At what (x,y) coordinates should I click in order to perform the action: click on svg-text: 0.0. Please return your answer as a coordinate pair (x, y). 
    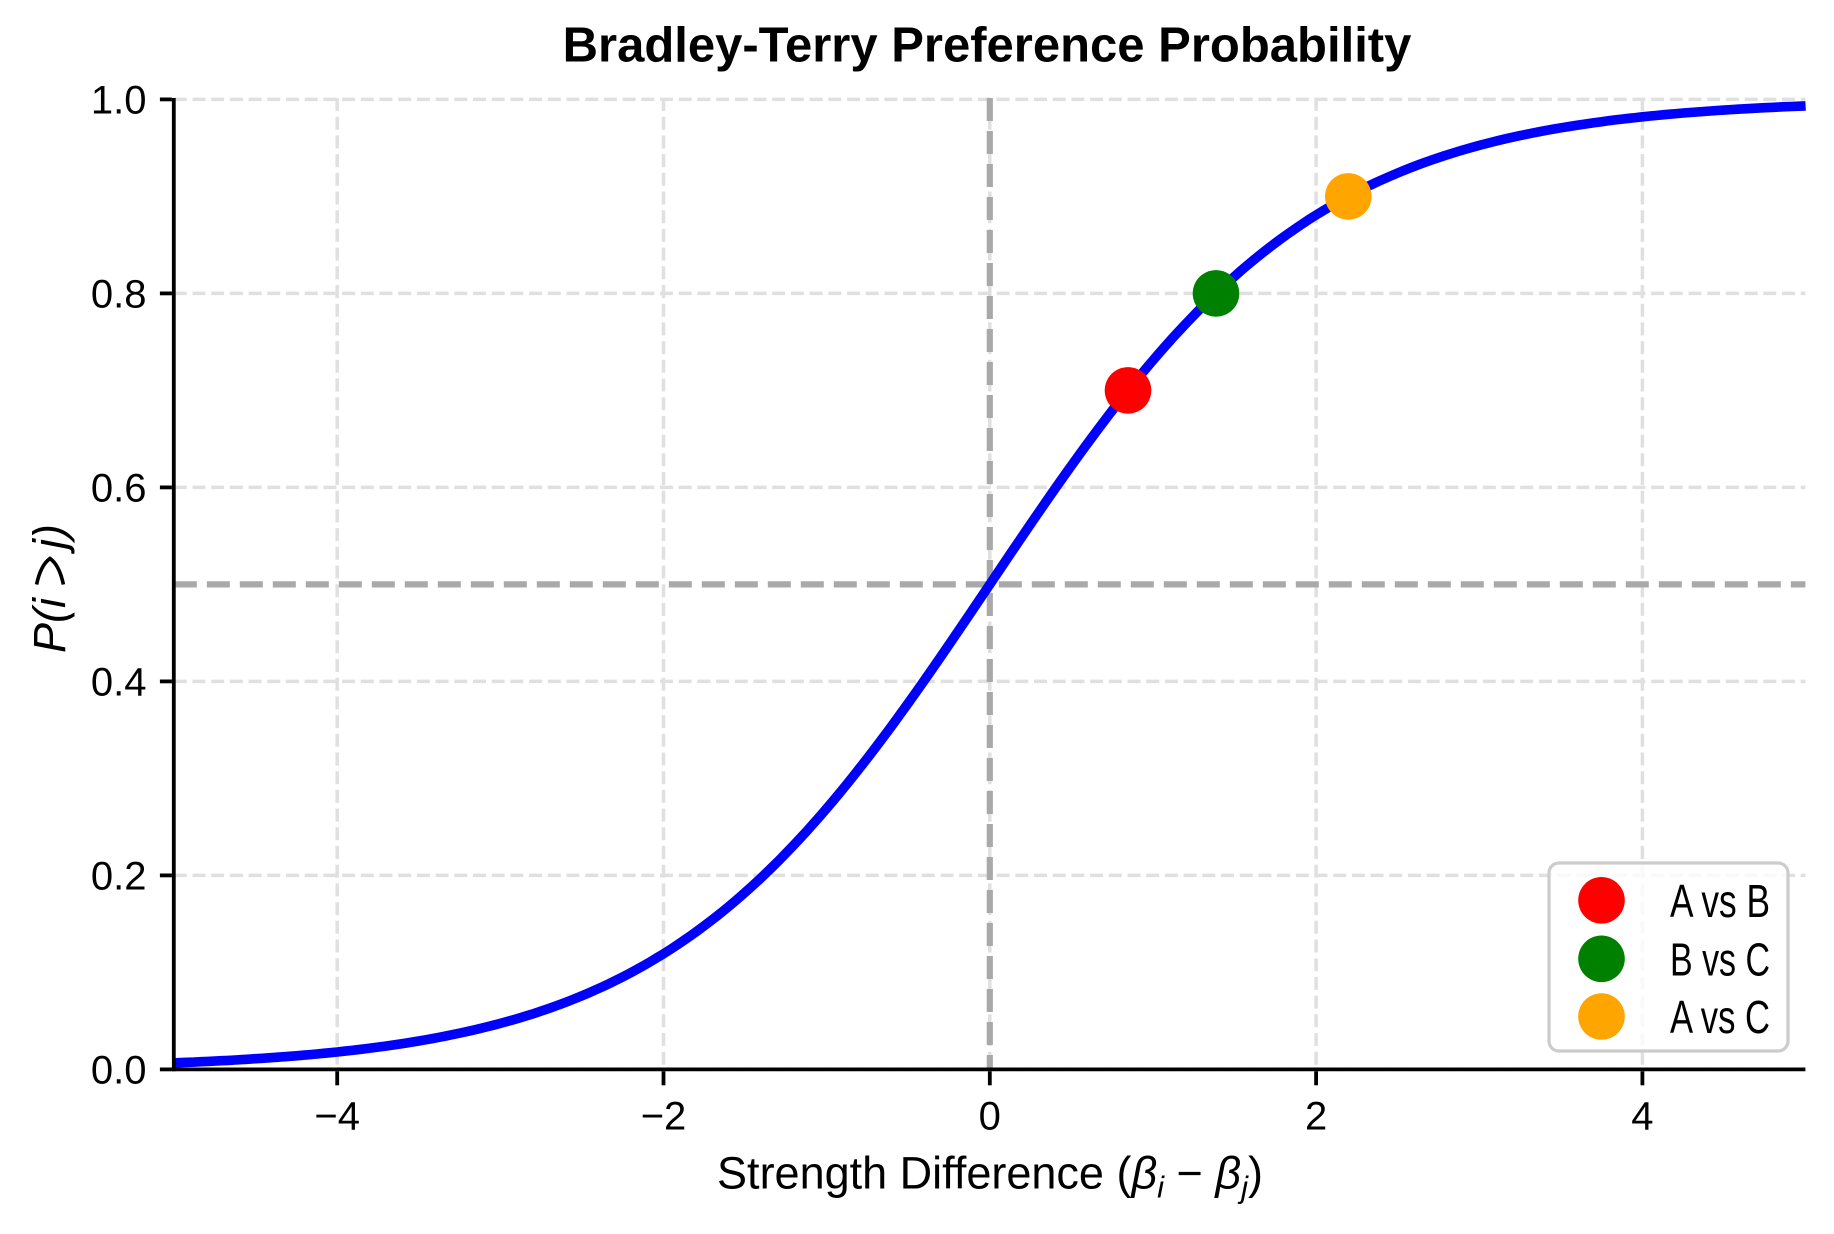
    Looking at the image, I should click on (119, 1071).